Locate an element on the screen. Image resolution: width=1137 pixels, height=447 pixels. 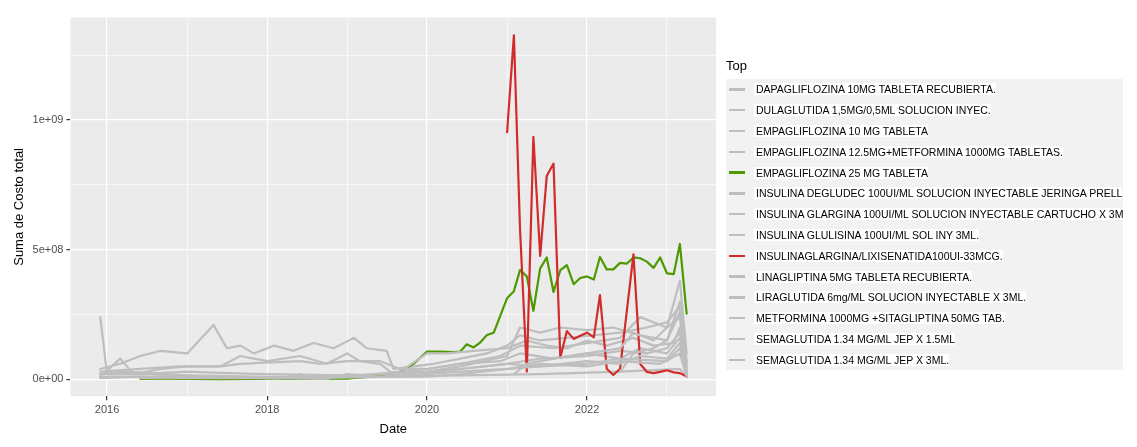
y-tick-label: 0e+00 is located at coordinates (48, 378).